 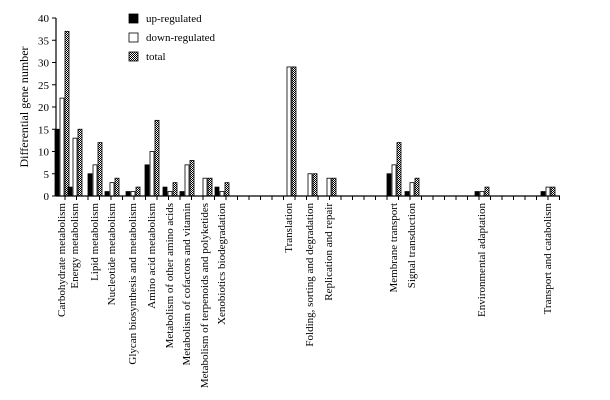 I want to click on category-label: Replication and repair, so click(x=329, y=252).